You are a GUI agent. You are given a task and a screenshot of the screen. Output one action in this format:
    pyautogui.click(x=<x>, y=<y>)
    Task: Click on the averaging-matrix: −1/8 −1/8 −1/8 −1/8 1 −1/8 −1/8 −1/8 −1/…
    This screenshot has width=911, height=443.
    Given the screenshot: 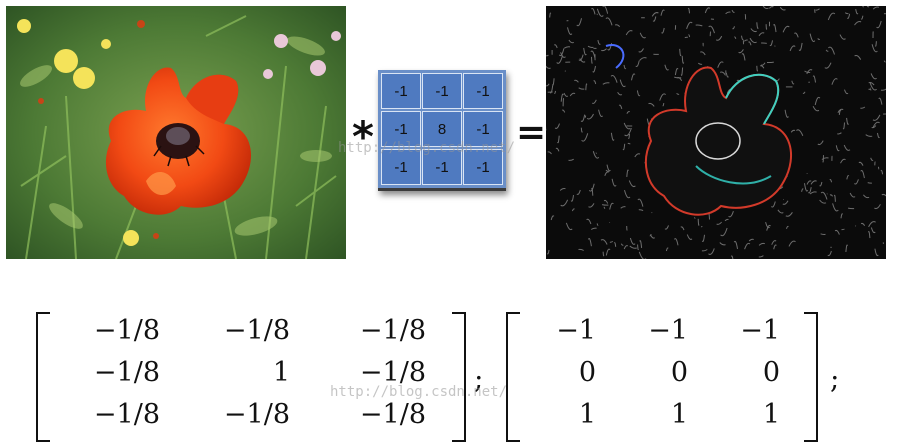 What is the action you would take?
    pyautogui.click(x=251, y=377)
    